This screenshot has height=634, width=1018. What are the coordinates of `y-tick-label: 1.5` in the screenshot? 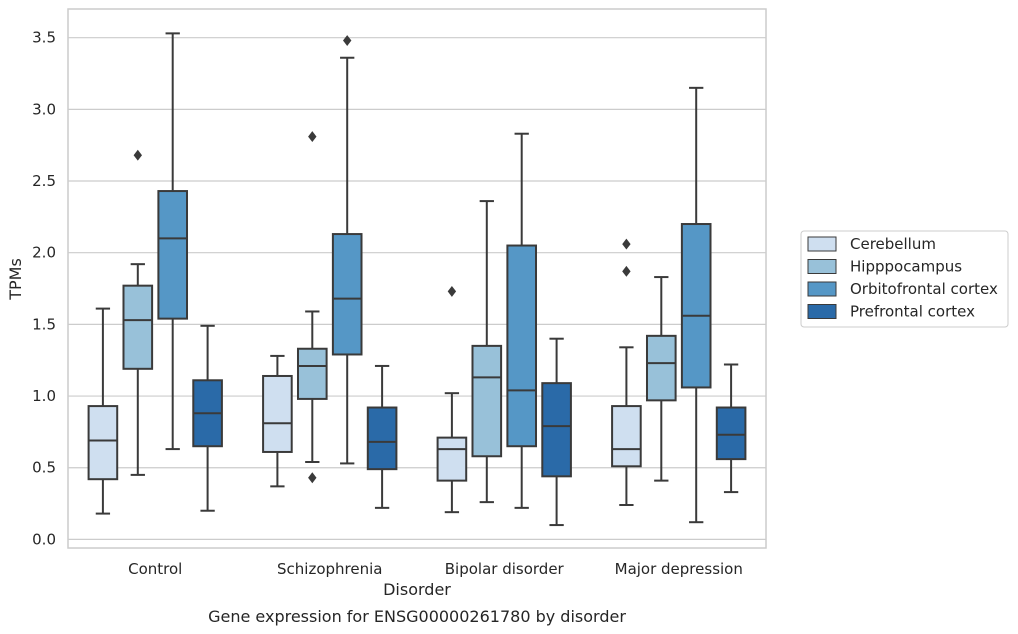 It's located at (44, 324).